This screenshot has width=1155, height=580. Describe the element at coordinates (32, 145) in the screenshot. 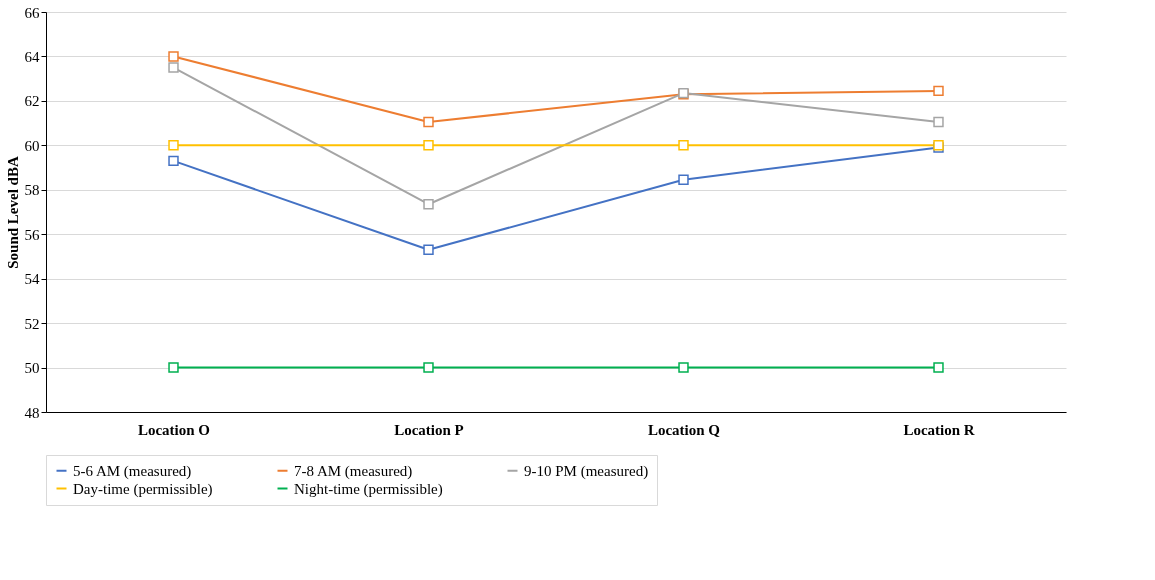

I see `y-tick-label: 60` at that location.